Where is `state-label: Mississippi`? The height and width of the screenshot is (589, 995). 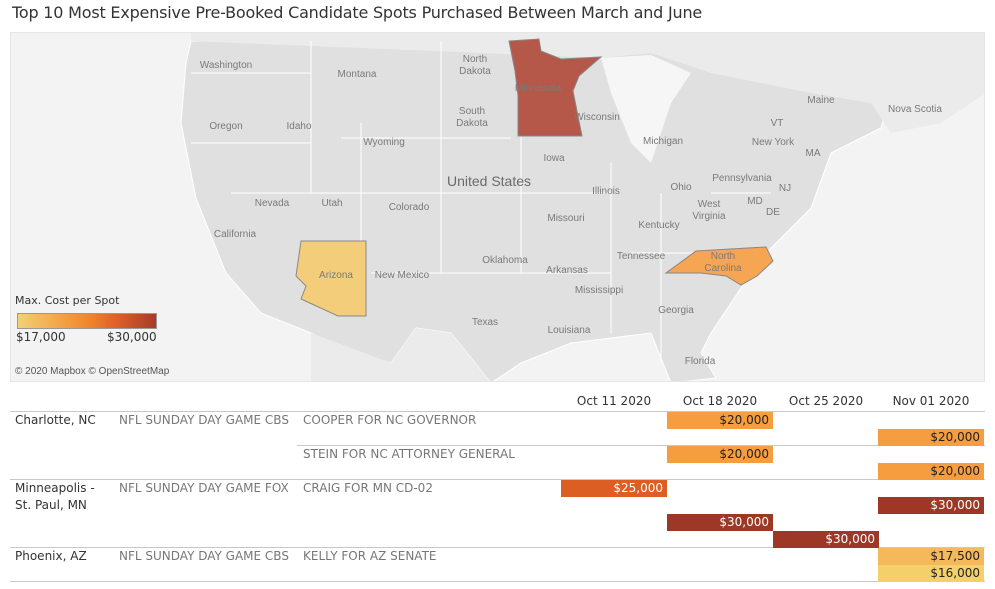 state-label: Mississippi is located at coordinates (599, 290).